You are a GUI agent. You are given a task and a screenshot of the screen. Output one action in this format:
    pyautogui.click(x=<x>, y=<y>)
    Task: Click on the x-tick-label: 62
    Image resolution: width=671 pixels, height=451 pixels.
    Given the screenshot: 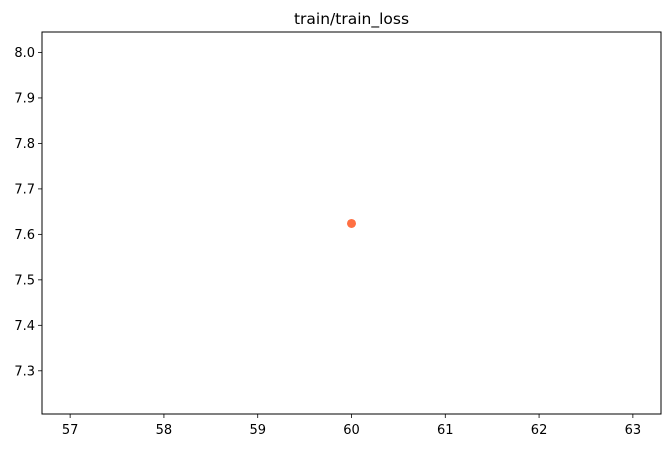 What is the action you would take?
    pyautogui.click(x=539, y=430)
    